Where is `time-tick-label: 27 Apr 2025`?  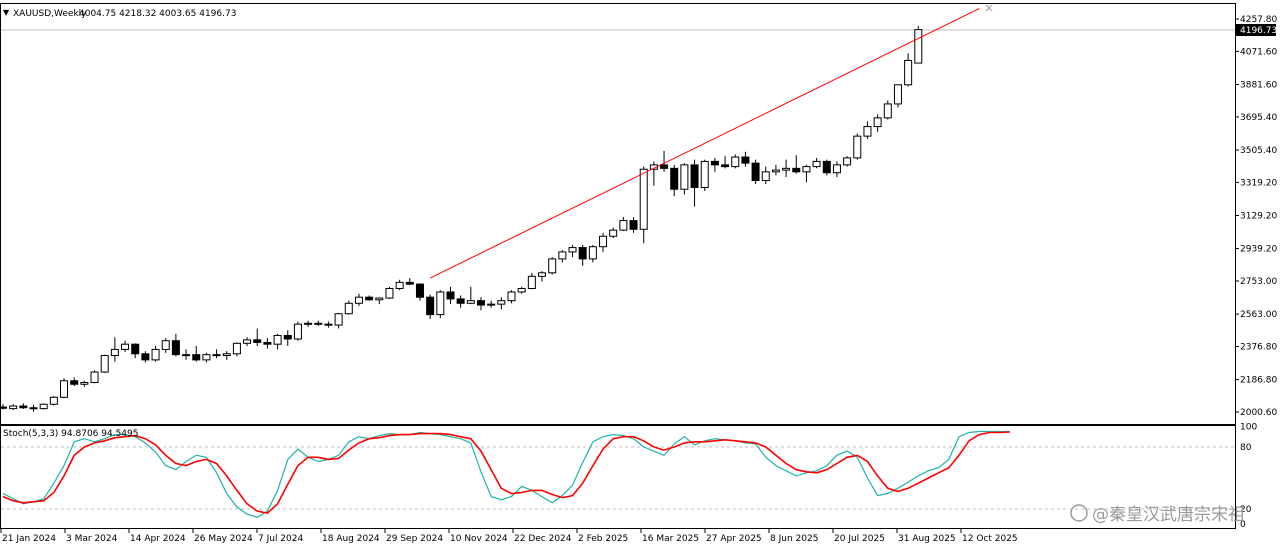
time-tick-label: 27 Apr 2025 is located at coordinates (734, 539).